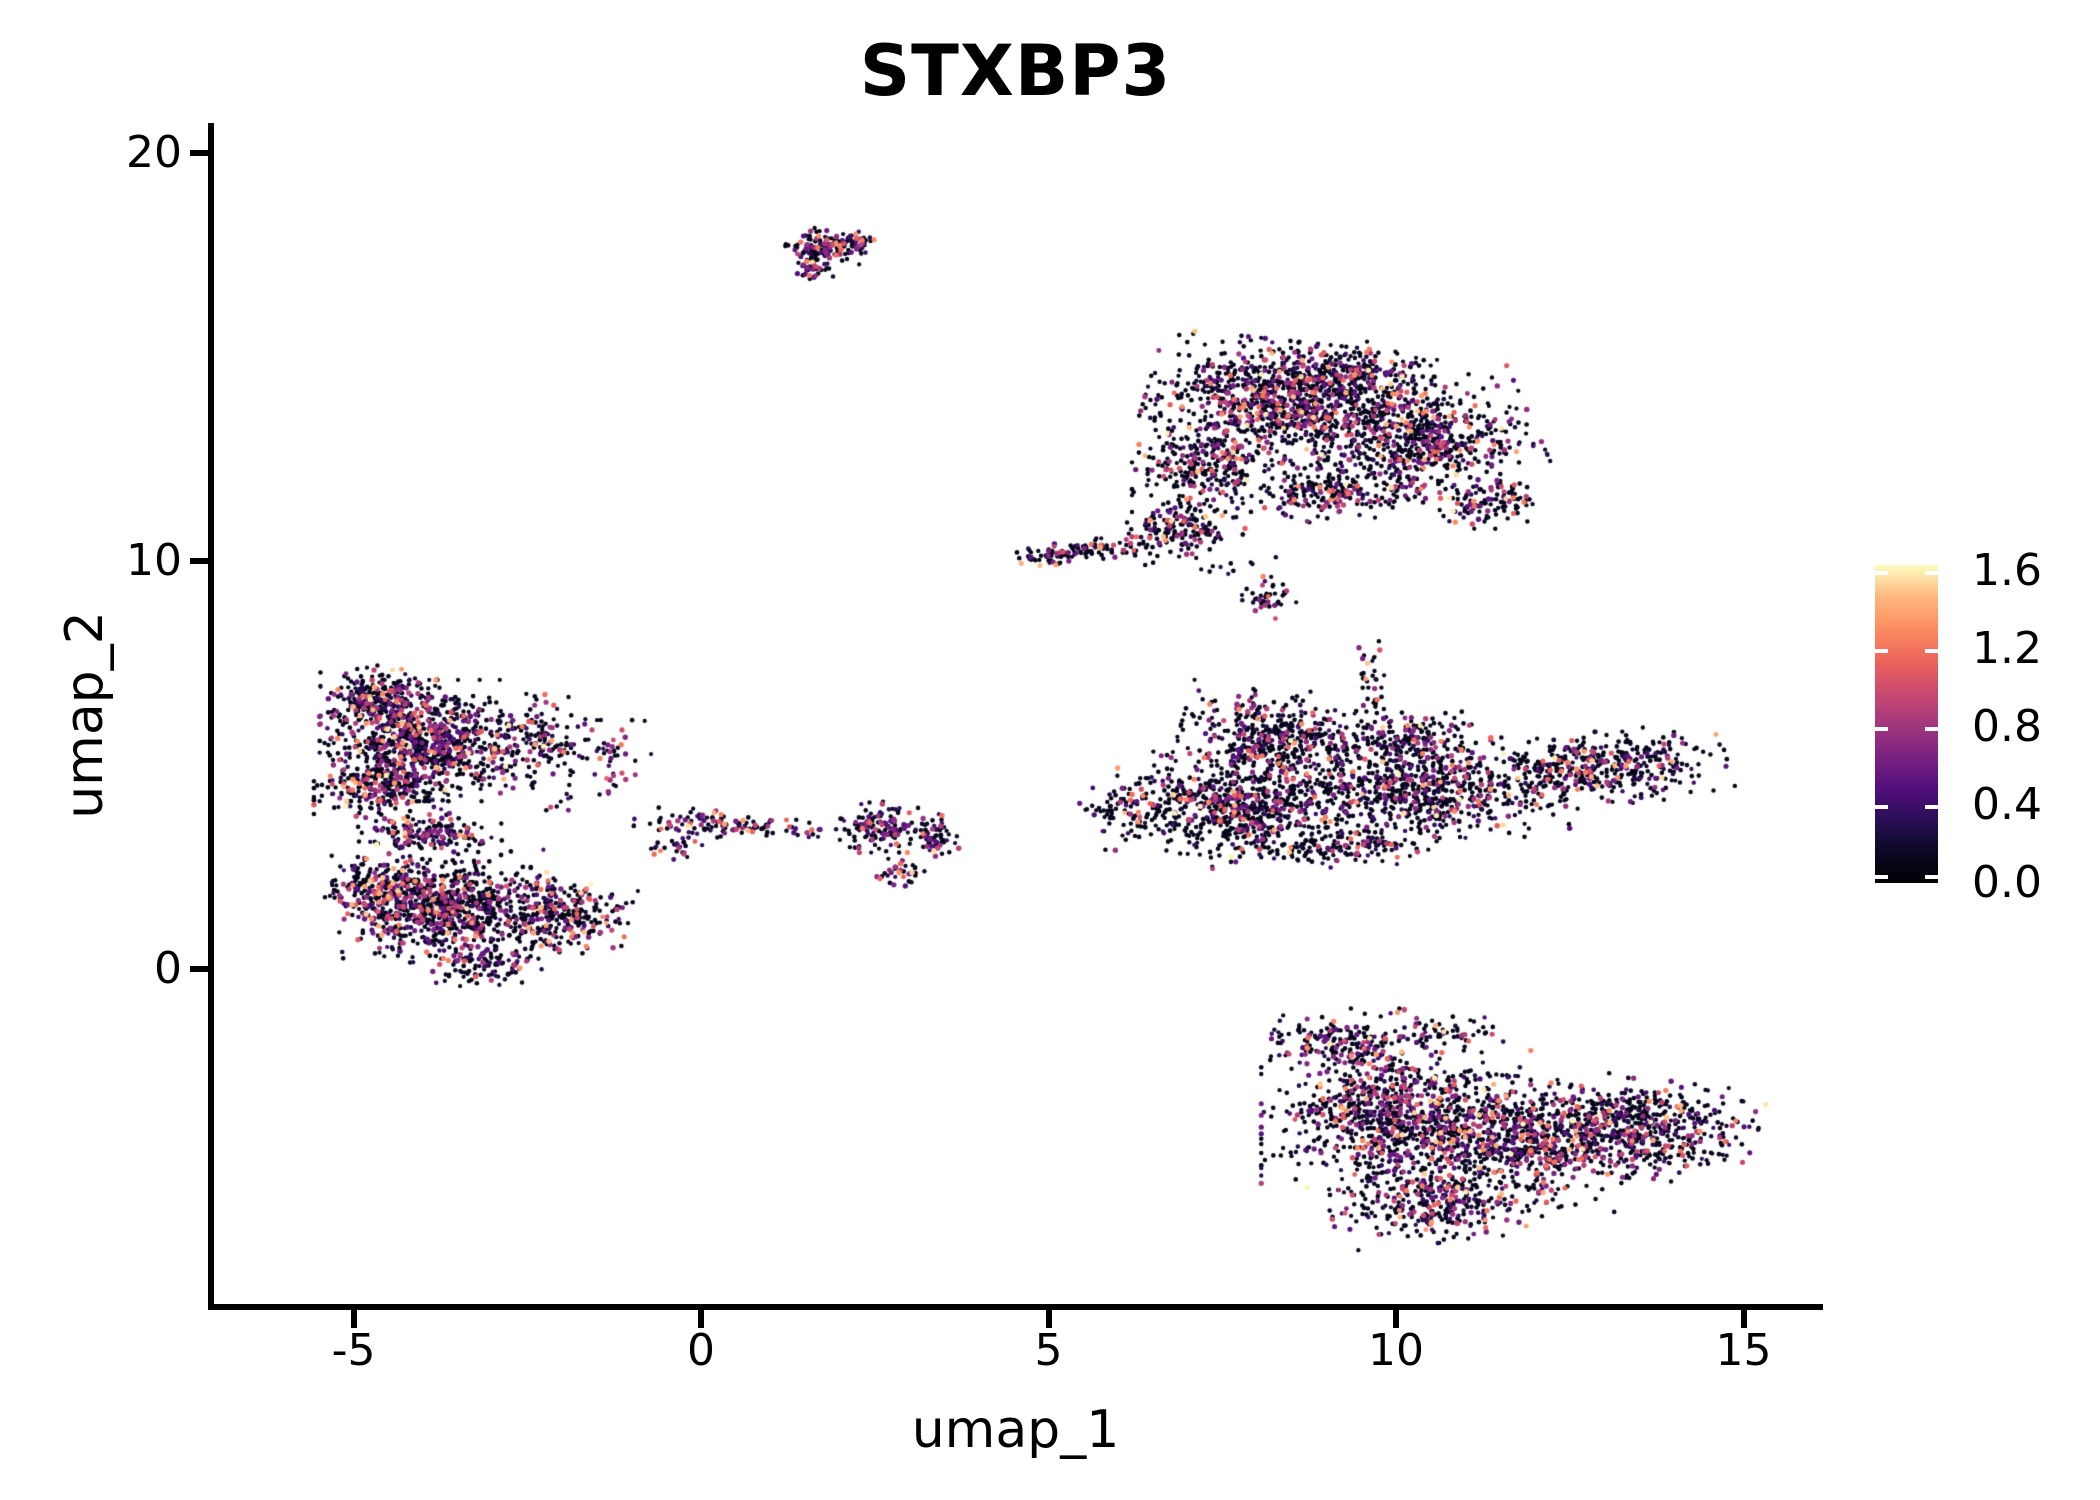 Image resolution: width=2100 pixels, height=1500 pixels. What do you see at coordinates (154, 560) in the screenshot?
I see `y-tick-label: 10` at bounding box center [154, 560].